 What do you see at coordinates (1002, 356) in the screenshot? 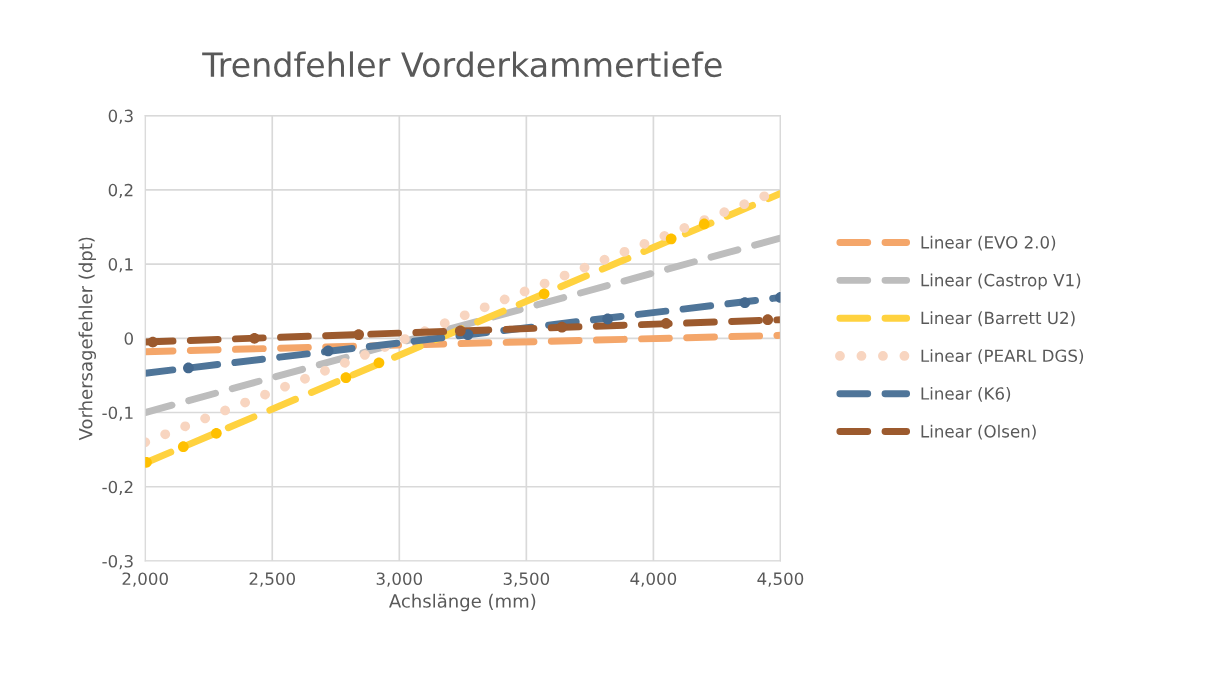
I see `legend-label: Linear (PEARL DGS)` at bounding box center [1002, 356].